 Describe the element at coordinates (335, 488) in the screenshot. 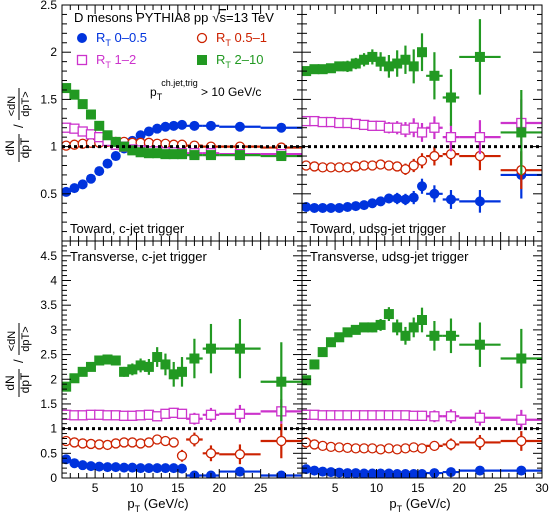

I see `x-tick-label: 5` at that location.